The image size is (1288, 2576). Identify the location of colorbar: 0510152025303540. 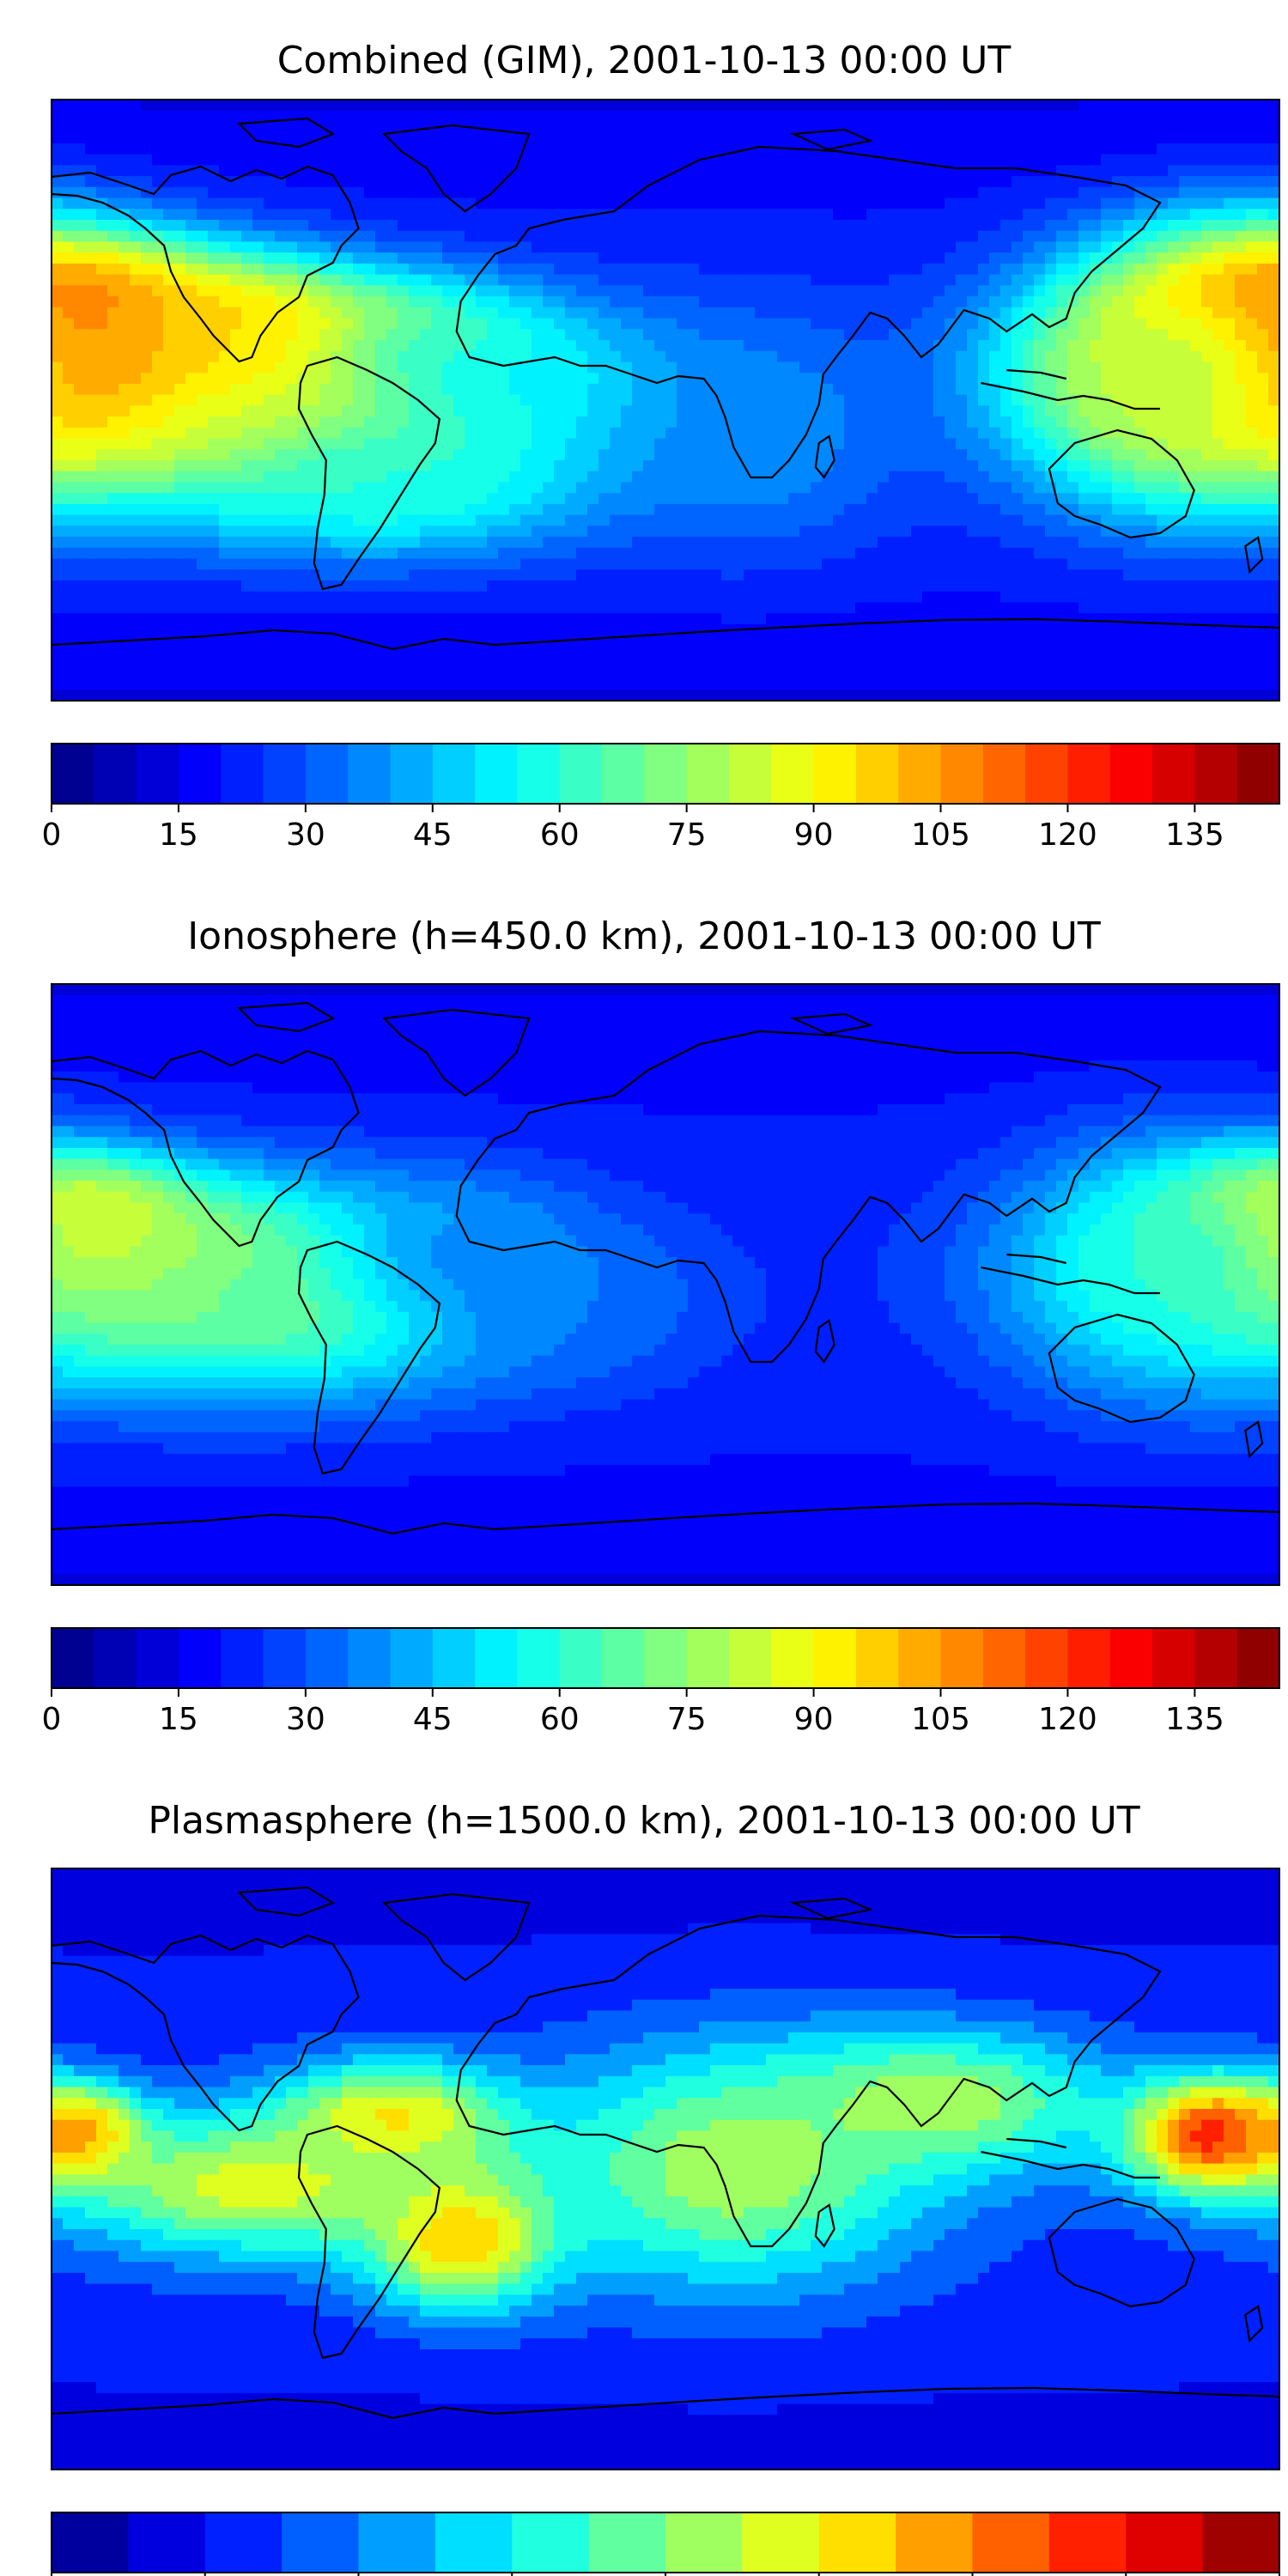
(665, 2544).